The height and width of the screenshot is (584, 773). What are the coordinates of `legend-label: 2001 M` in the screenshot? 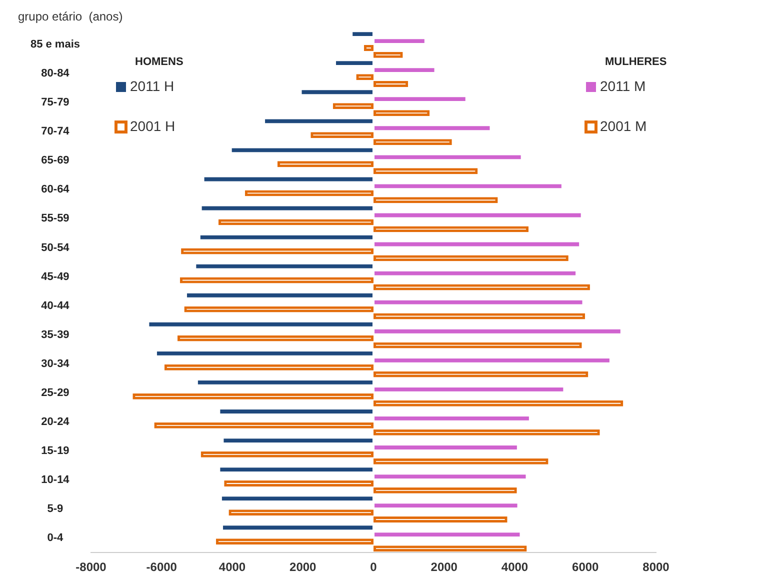 It's located at (623, 126).